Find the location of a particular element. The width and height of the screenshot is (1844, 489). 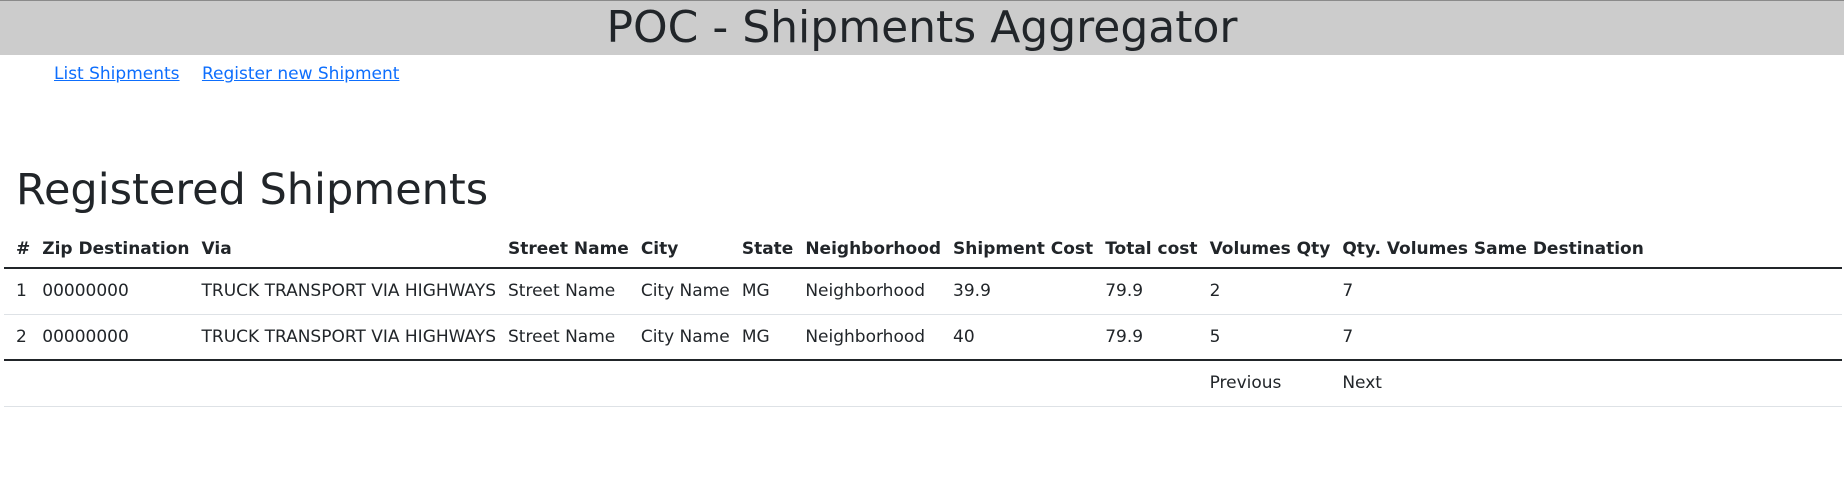

list-shipments-link: List Shipments is located at coordinates (117, 74).